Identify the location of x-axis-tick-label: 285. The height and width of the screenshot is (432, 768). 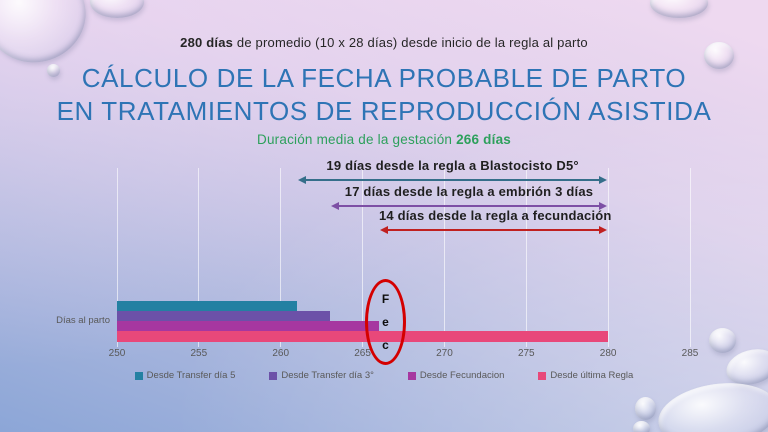
(690, 353).